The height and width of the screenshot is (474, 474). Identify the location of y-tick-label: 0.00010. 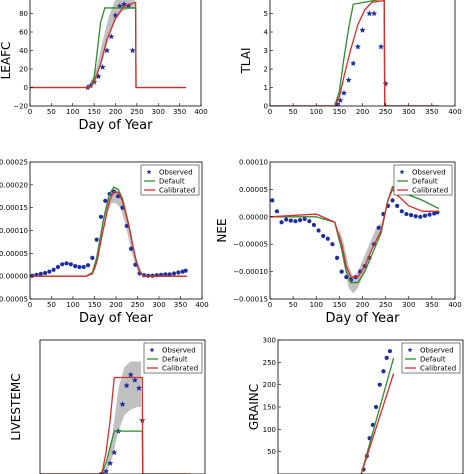
(253, 163).